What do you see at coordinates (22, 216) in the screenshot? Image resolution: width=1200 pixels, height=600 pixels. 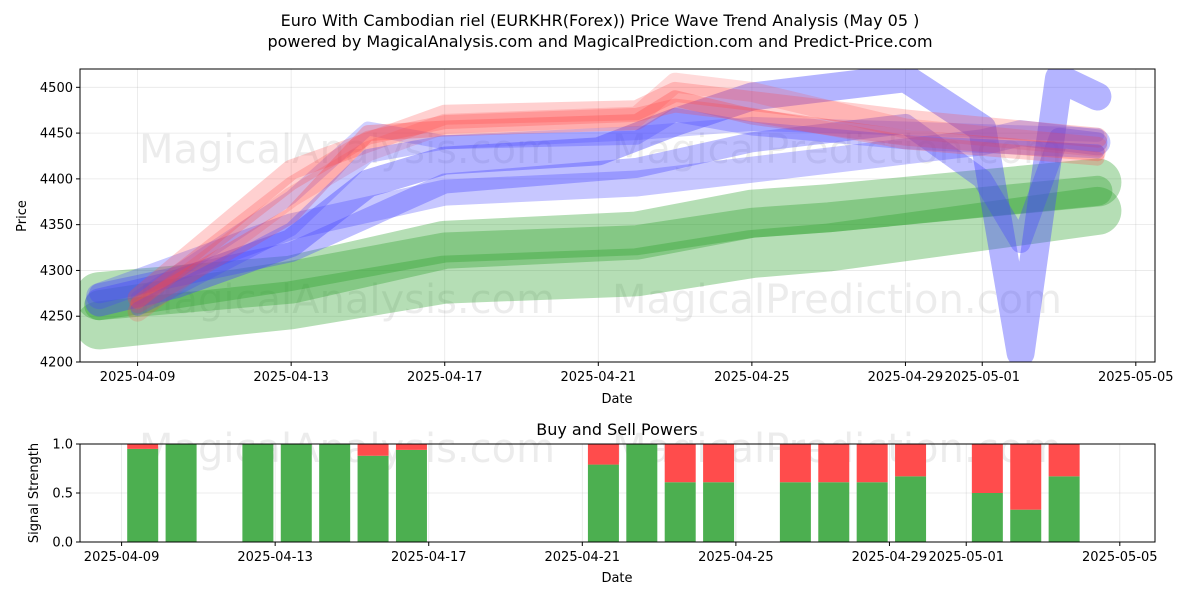 I see `price-y-label: Price` at bounding box center [22, 216].